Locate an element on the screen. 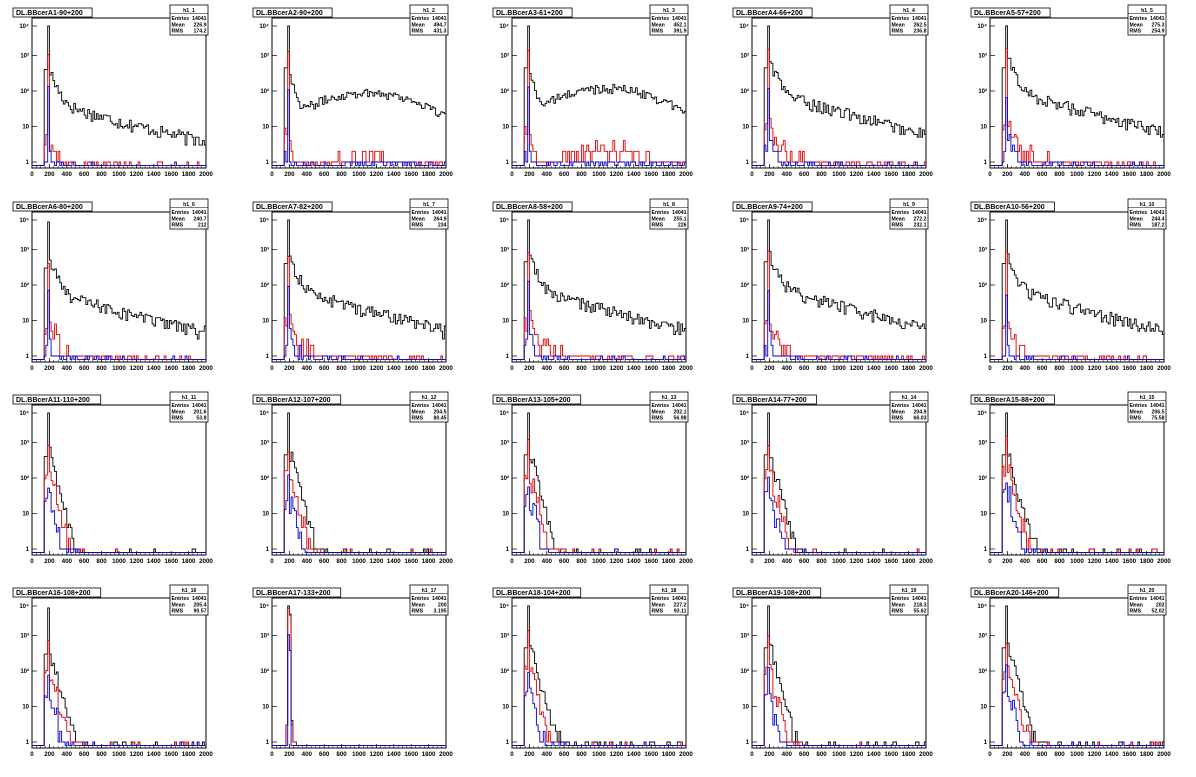 This screenshot has height=777, width=1196. stats-name: h1_6 is located at coordinates (189, 205).